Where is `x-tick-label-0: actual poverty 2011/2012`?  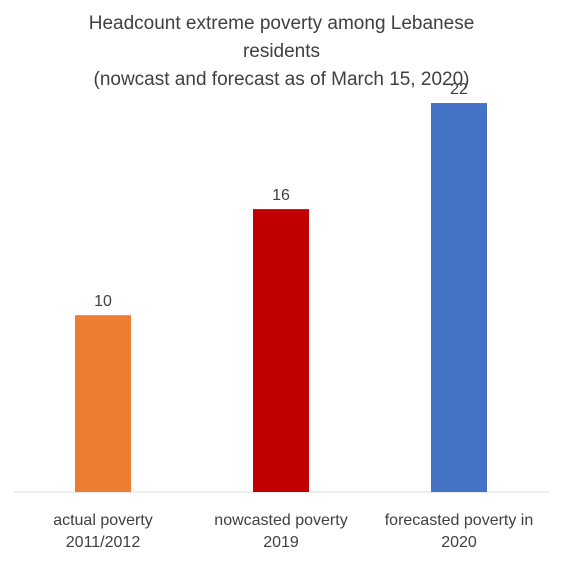 x-tick-label-0: actual poverty 2011/2012 is located at coordinates (103, 532).